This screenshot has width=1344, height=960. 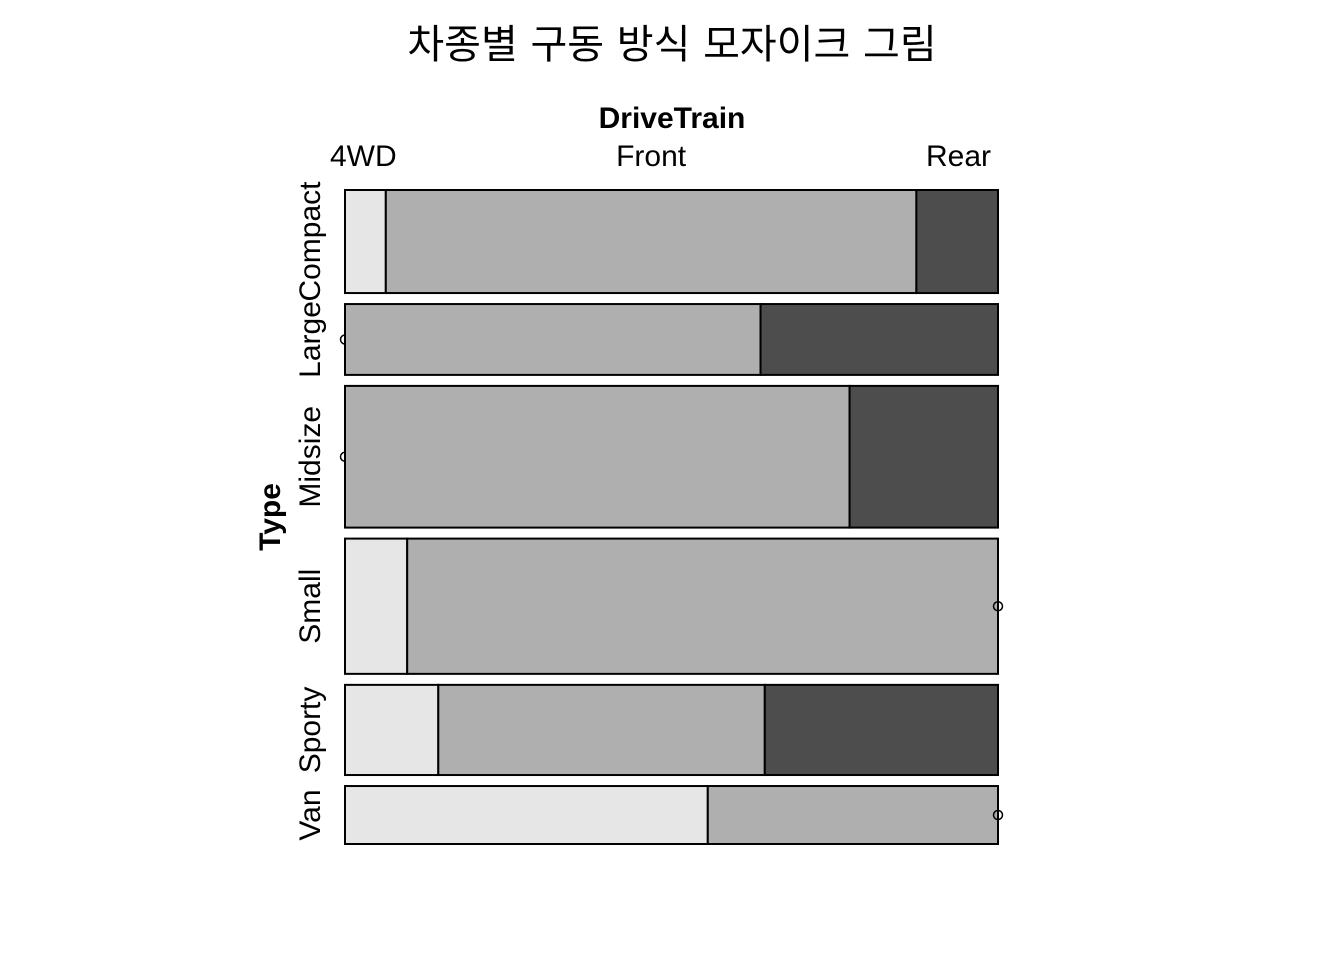 What do you see at coordinates (363, 156) in the screenshot?
I see `x-level-label-4wd: 4WD` at bounding box center [363, 156].